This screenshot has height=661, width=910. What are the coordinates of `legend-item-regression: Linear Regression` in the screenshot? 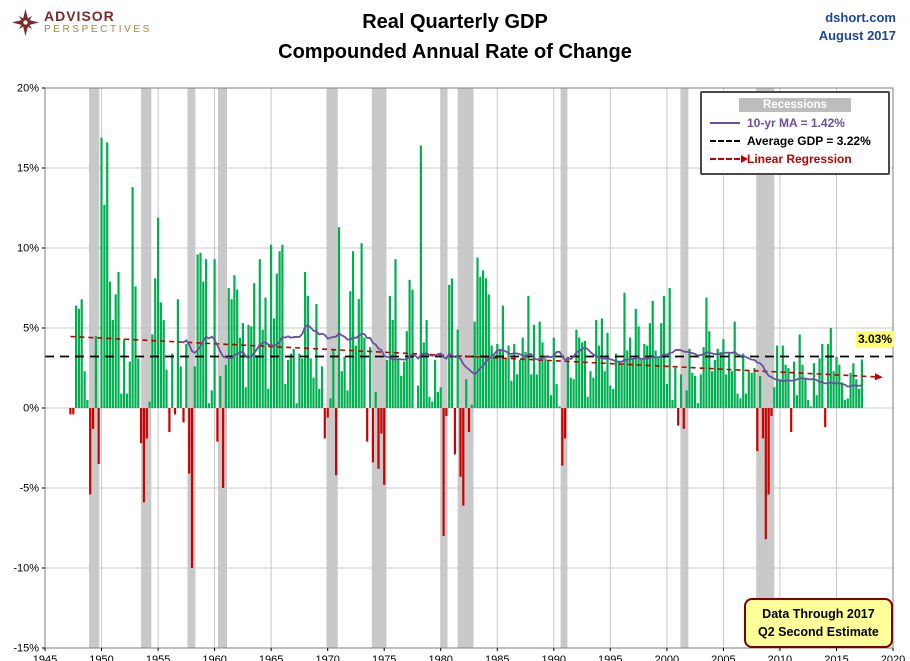 It's located at (795, 159).